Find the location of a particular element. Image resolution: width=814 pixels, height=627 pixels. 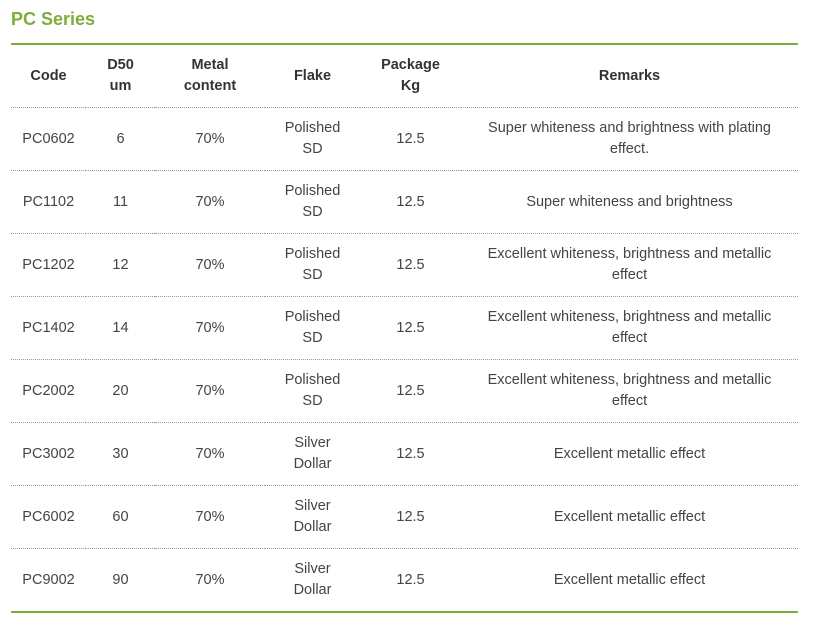

cell-d50: 90 is located at coordinates (120, 579).